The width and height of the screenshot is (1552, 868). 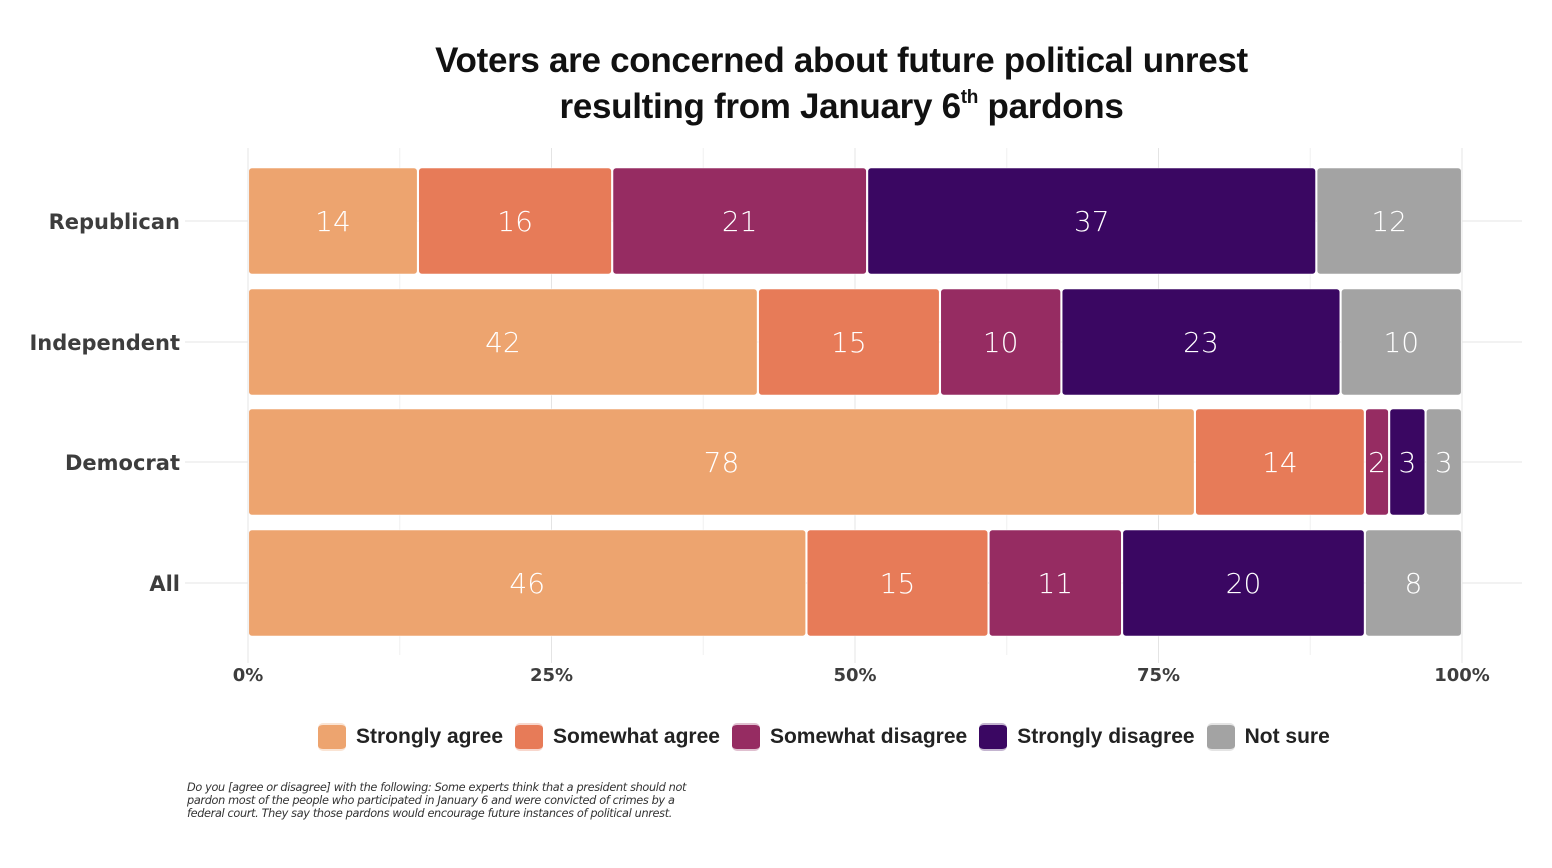 I want to click on data-label: 37, so click(x=1092, y=221).